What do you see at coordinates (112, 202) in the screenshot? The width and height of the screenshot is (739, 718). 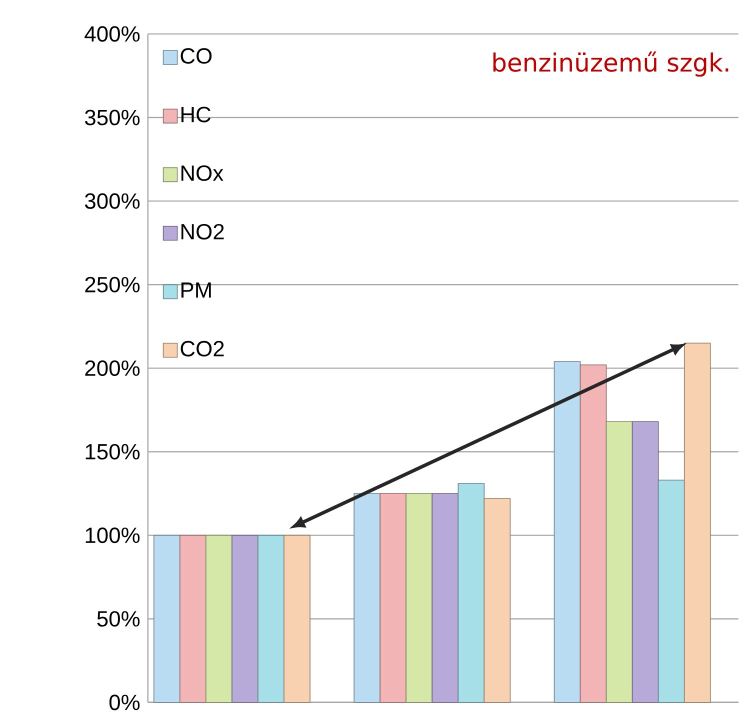 I see `y-tick-label: 300%` at bounding box center [112, 202].